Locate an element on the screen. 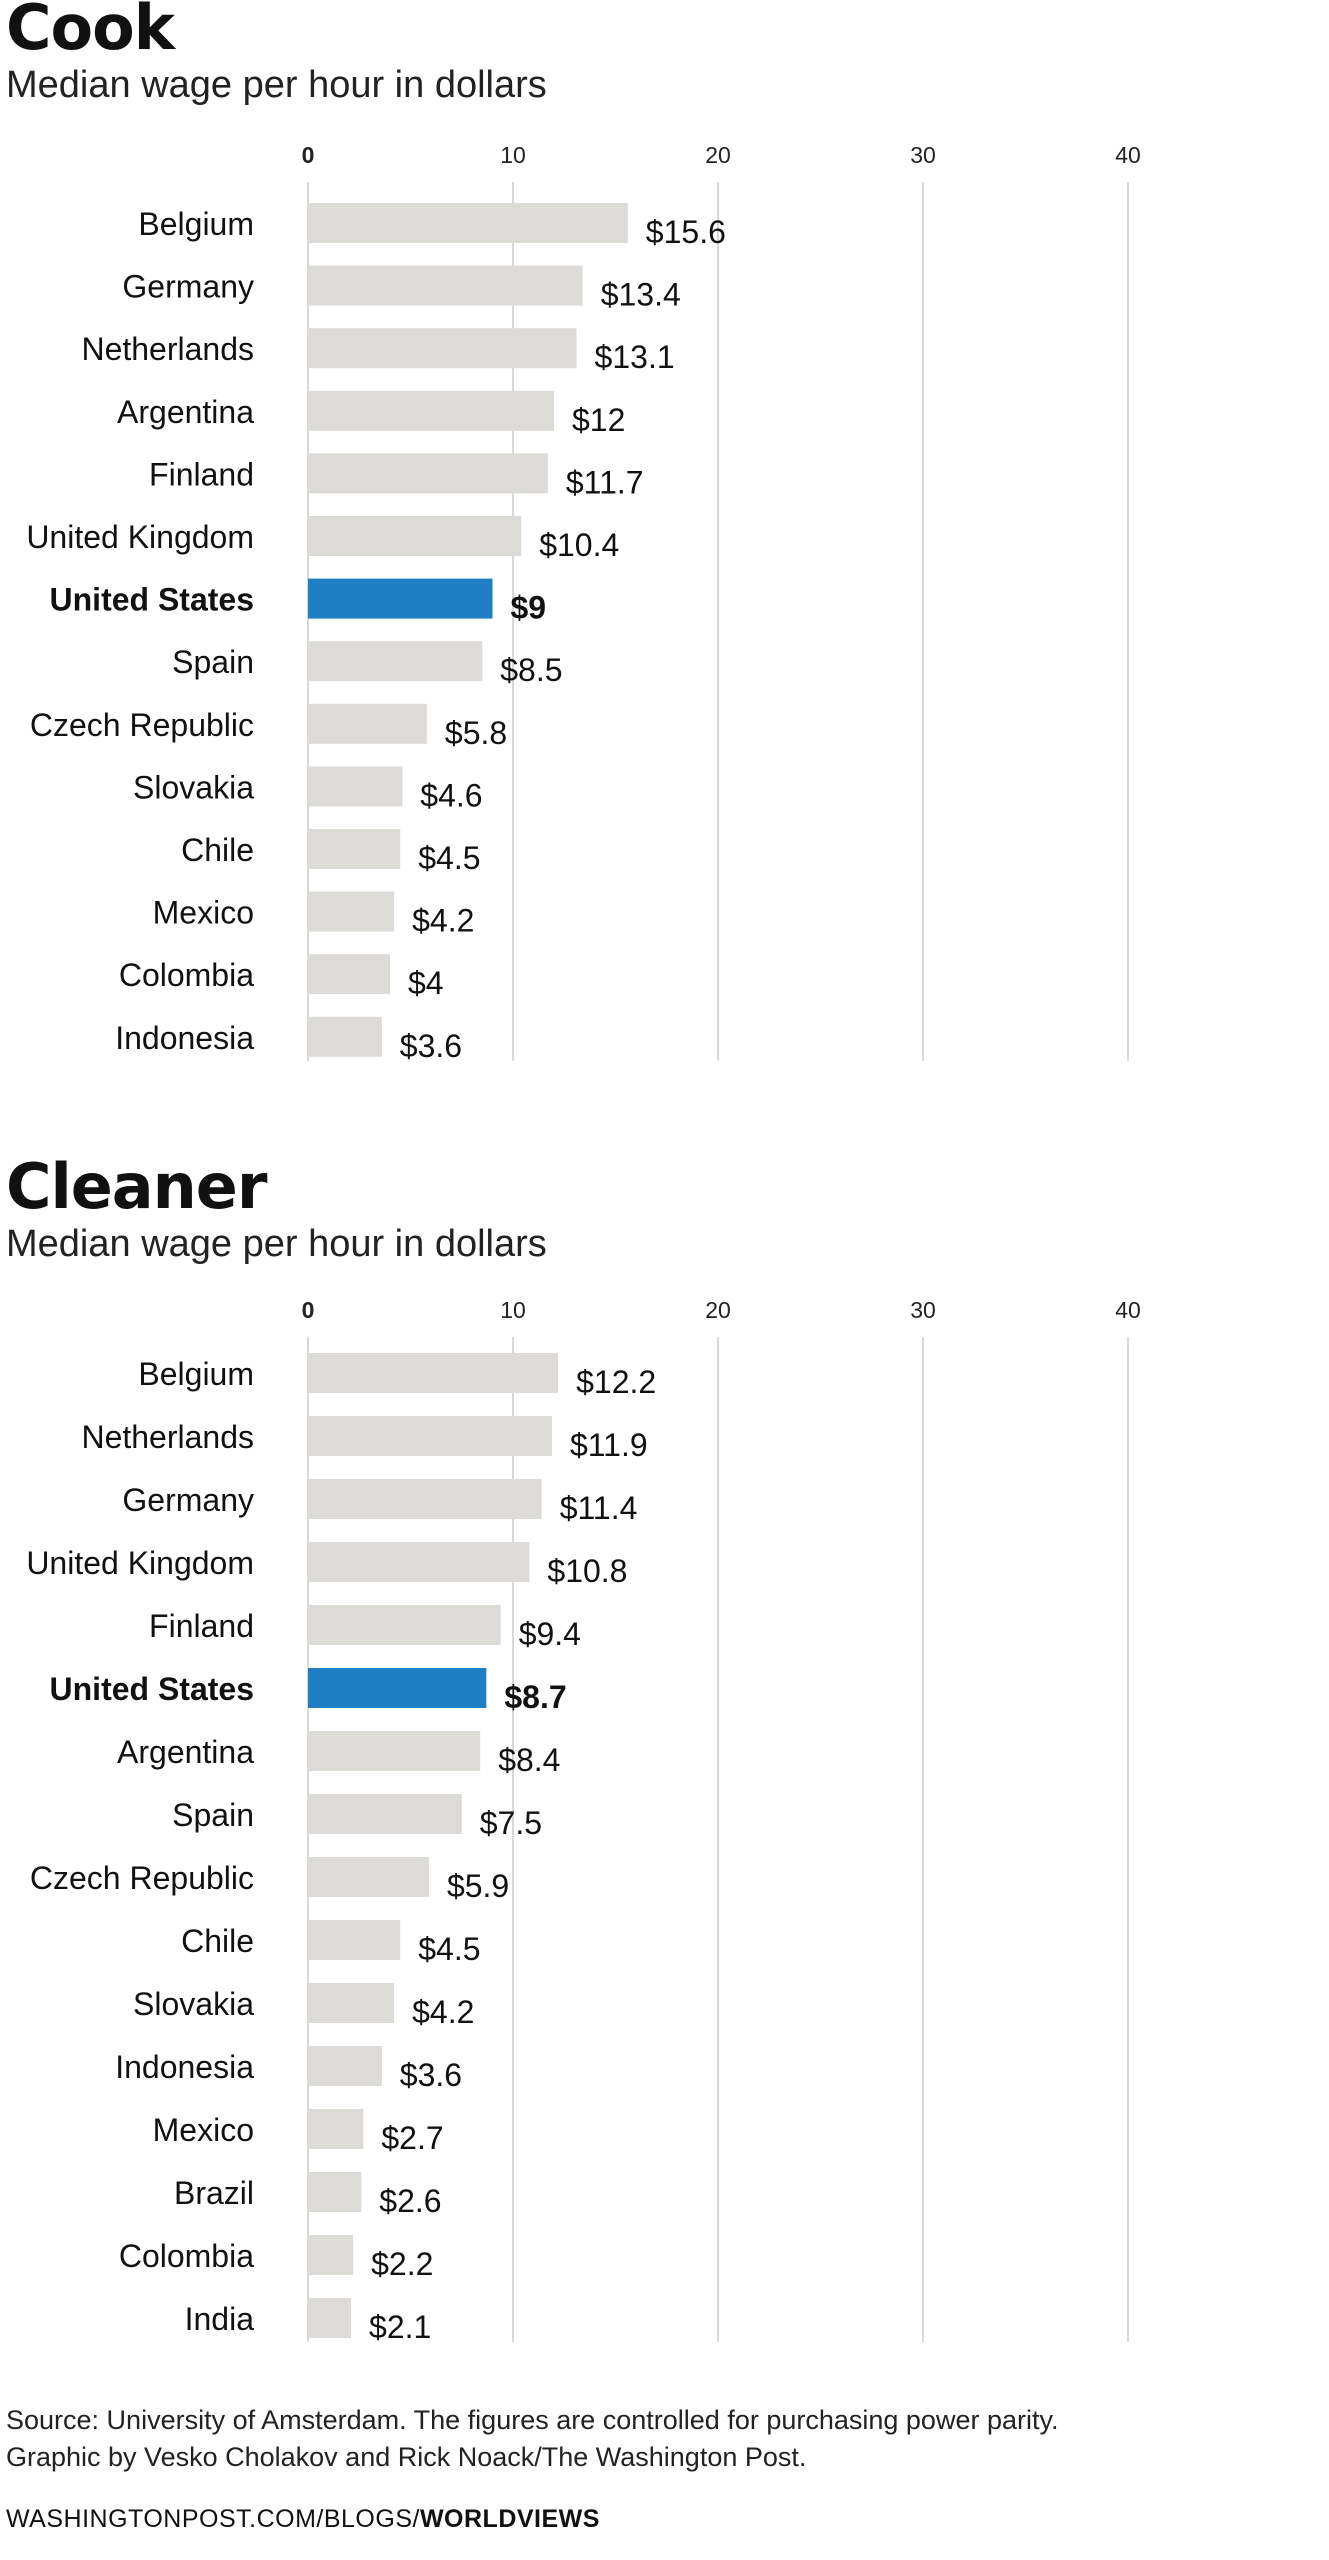 This screenshot has width=1329, height=2560. footer-url-section: WORLDVIEWS is located at coordinates (509, 2519).